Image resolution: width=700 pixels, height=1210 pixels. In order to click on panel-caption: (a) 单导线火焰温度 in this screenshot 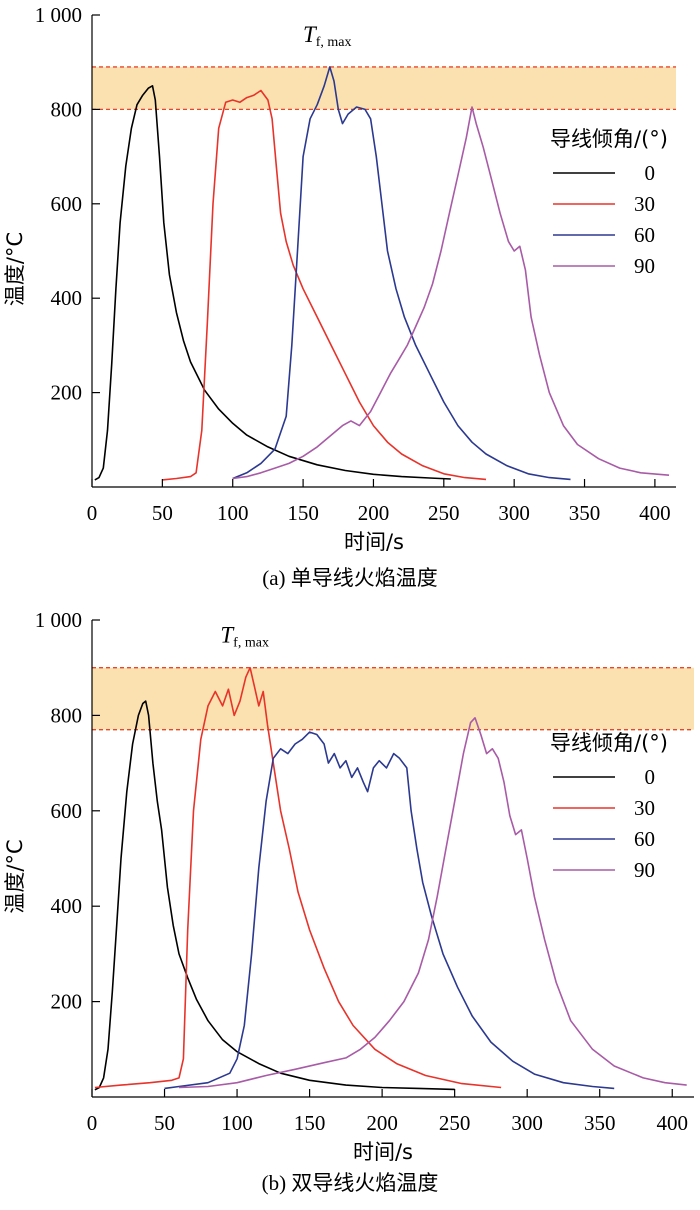, I will do `click(350, 578)`.